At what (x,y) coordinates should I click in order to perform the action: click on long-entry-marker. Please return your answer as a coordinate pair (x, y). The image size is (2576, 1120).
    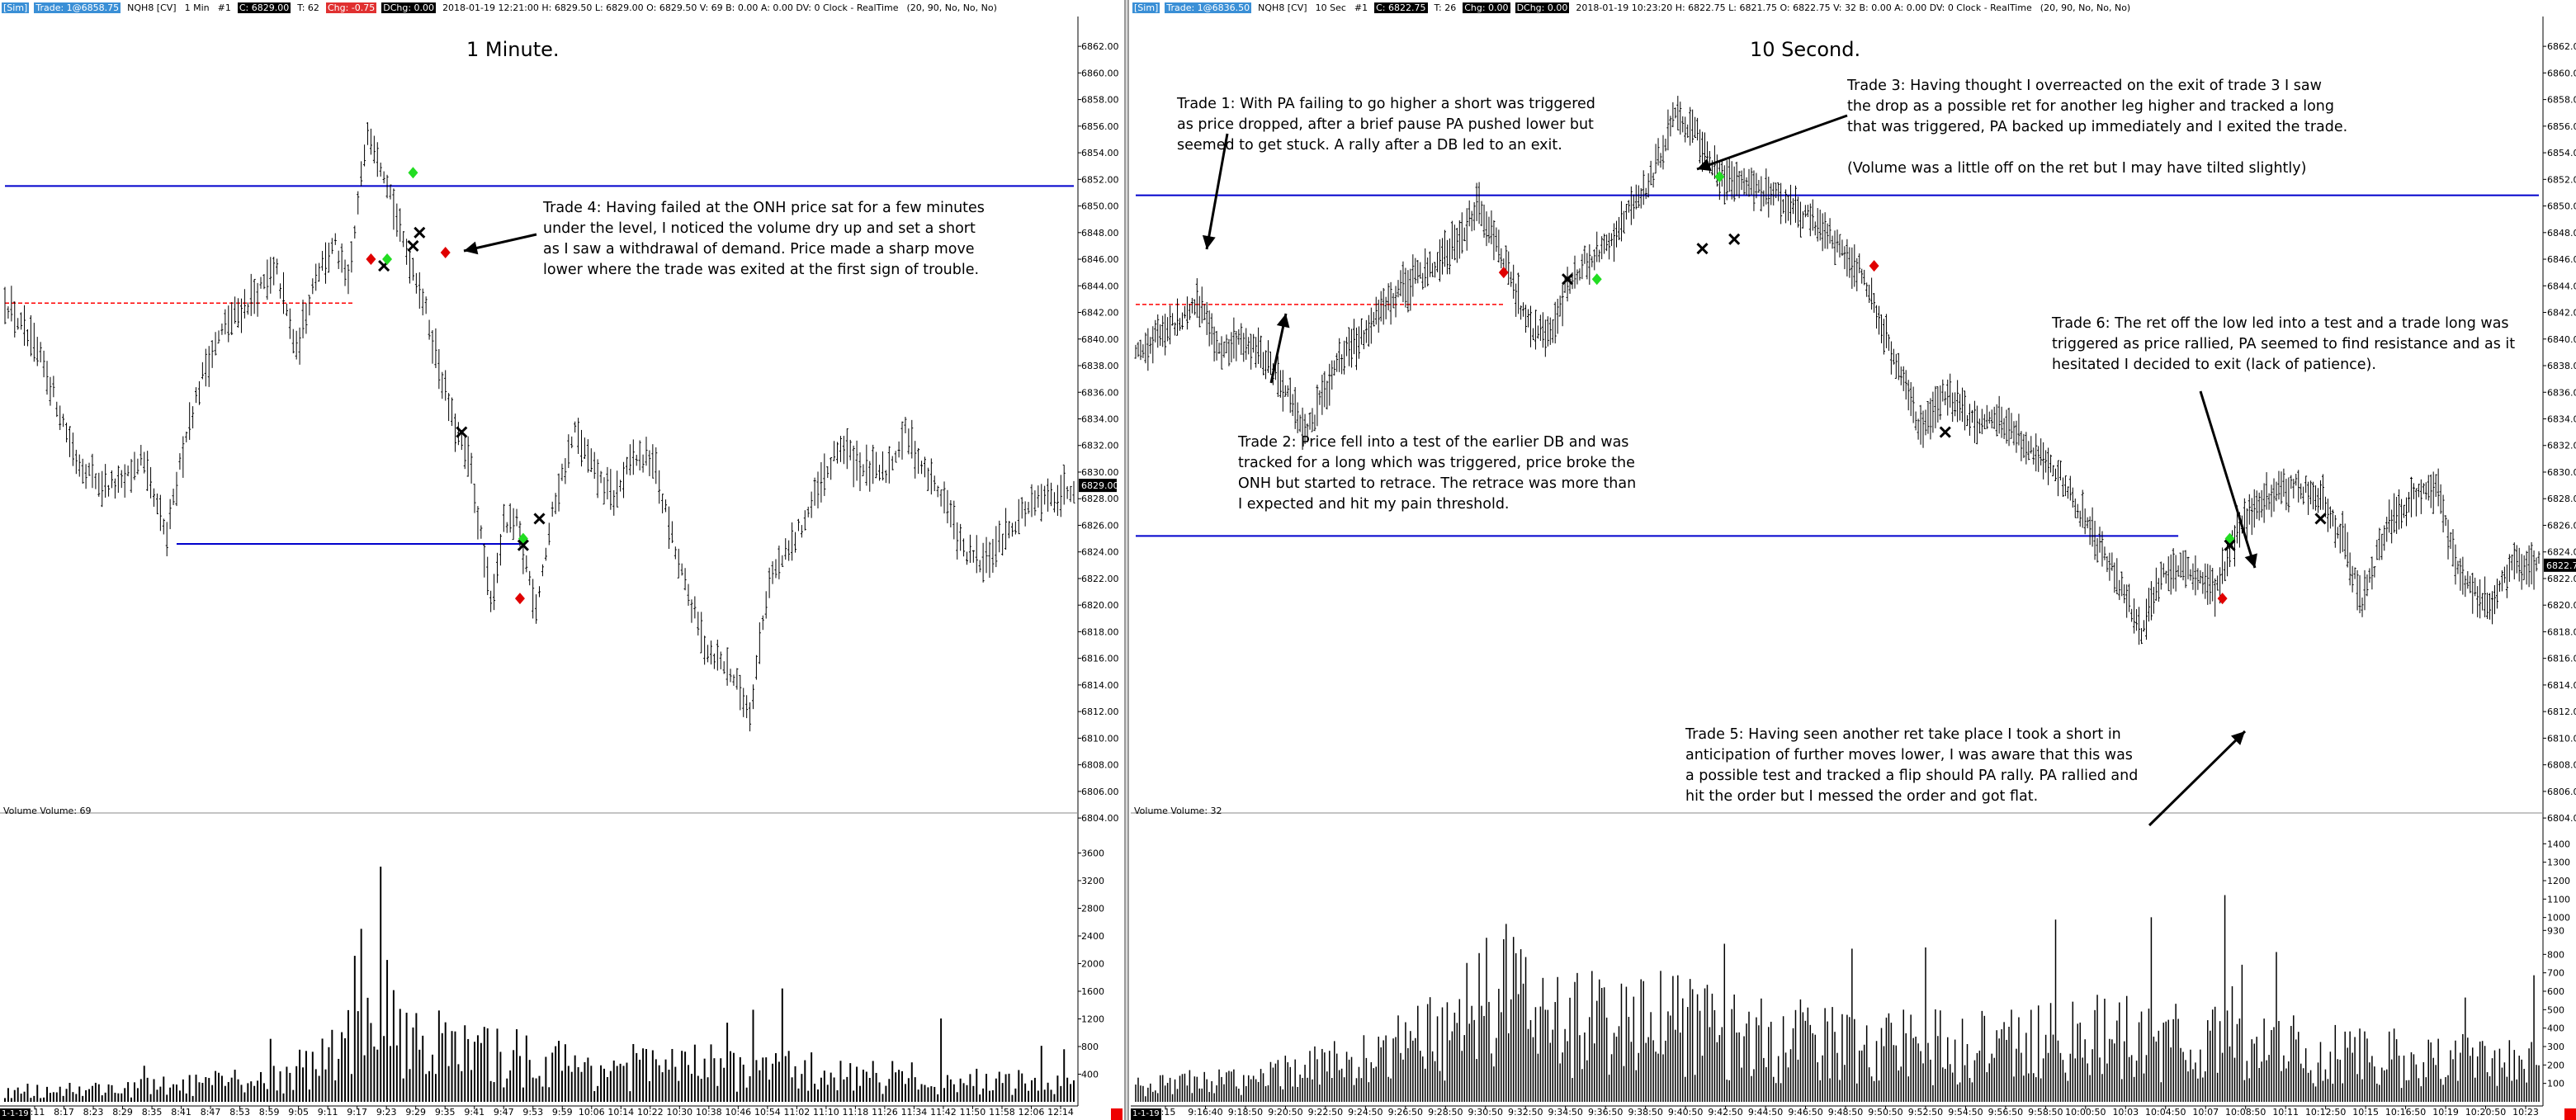
    Looking at the image, I should click on (413, 173).